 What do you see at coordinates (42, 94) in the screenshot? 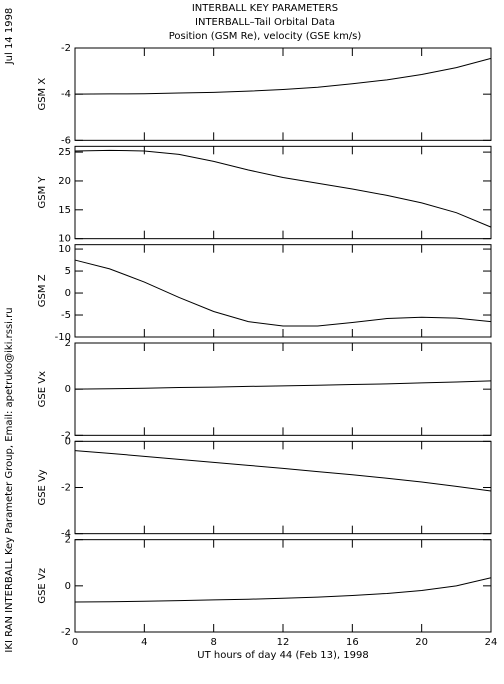
I see `y-axis-label: GSM X` at bounding box center [42, 94].